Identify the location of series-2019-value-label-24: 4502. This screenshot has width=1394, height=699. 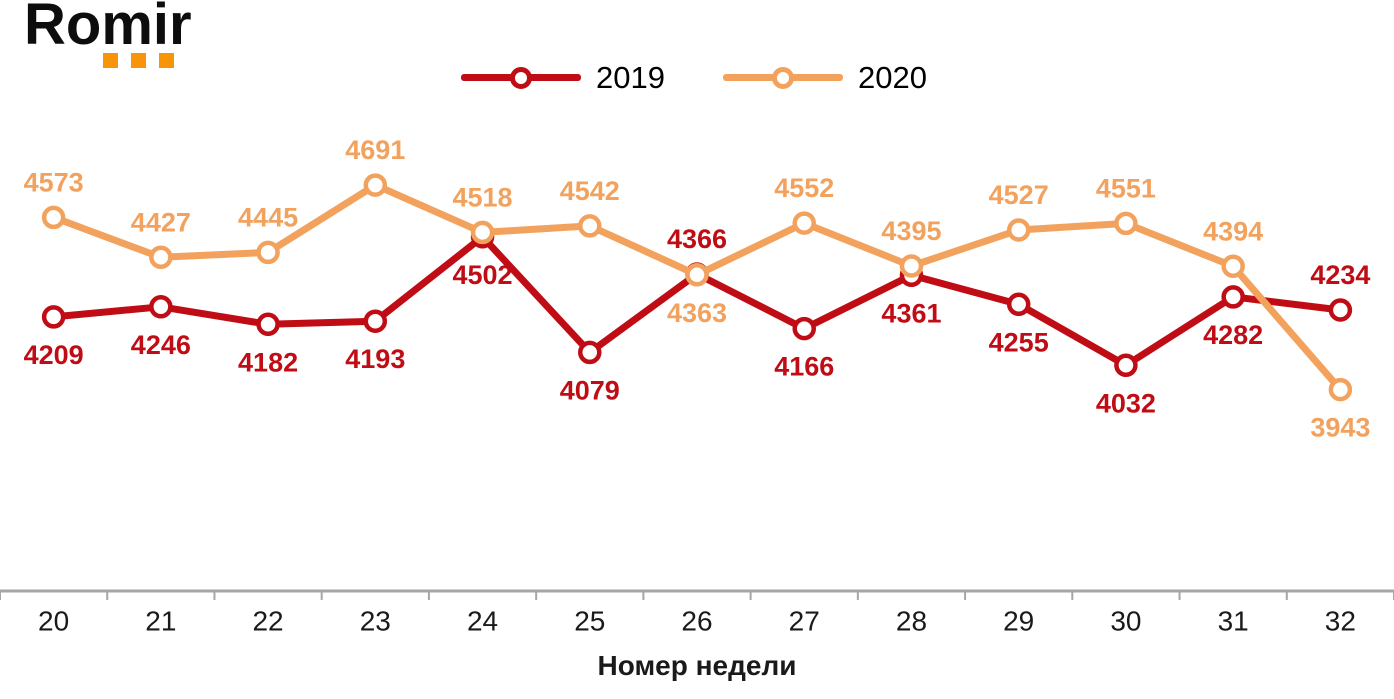
(482, 275).